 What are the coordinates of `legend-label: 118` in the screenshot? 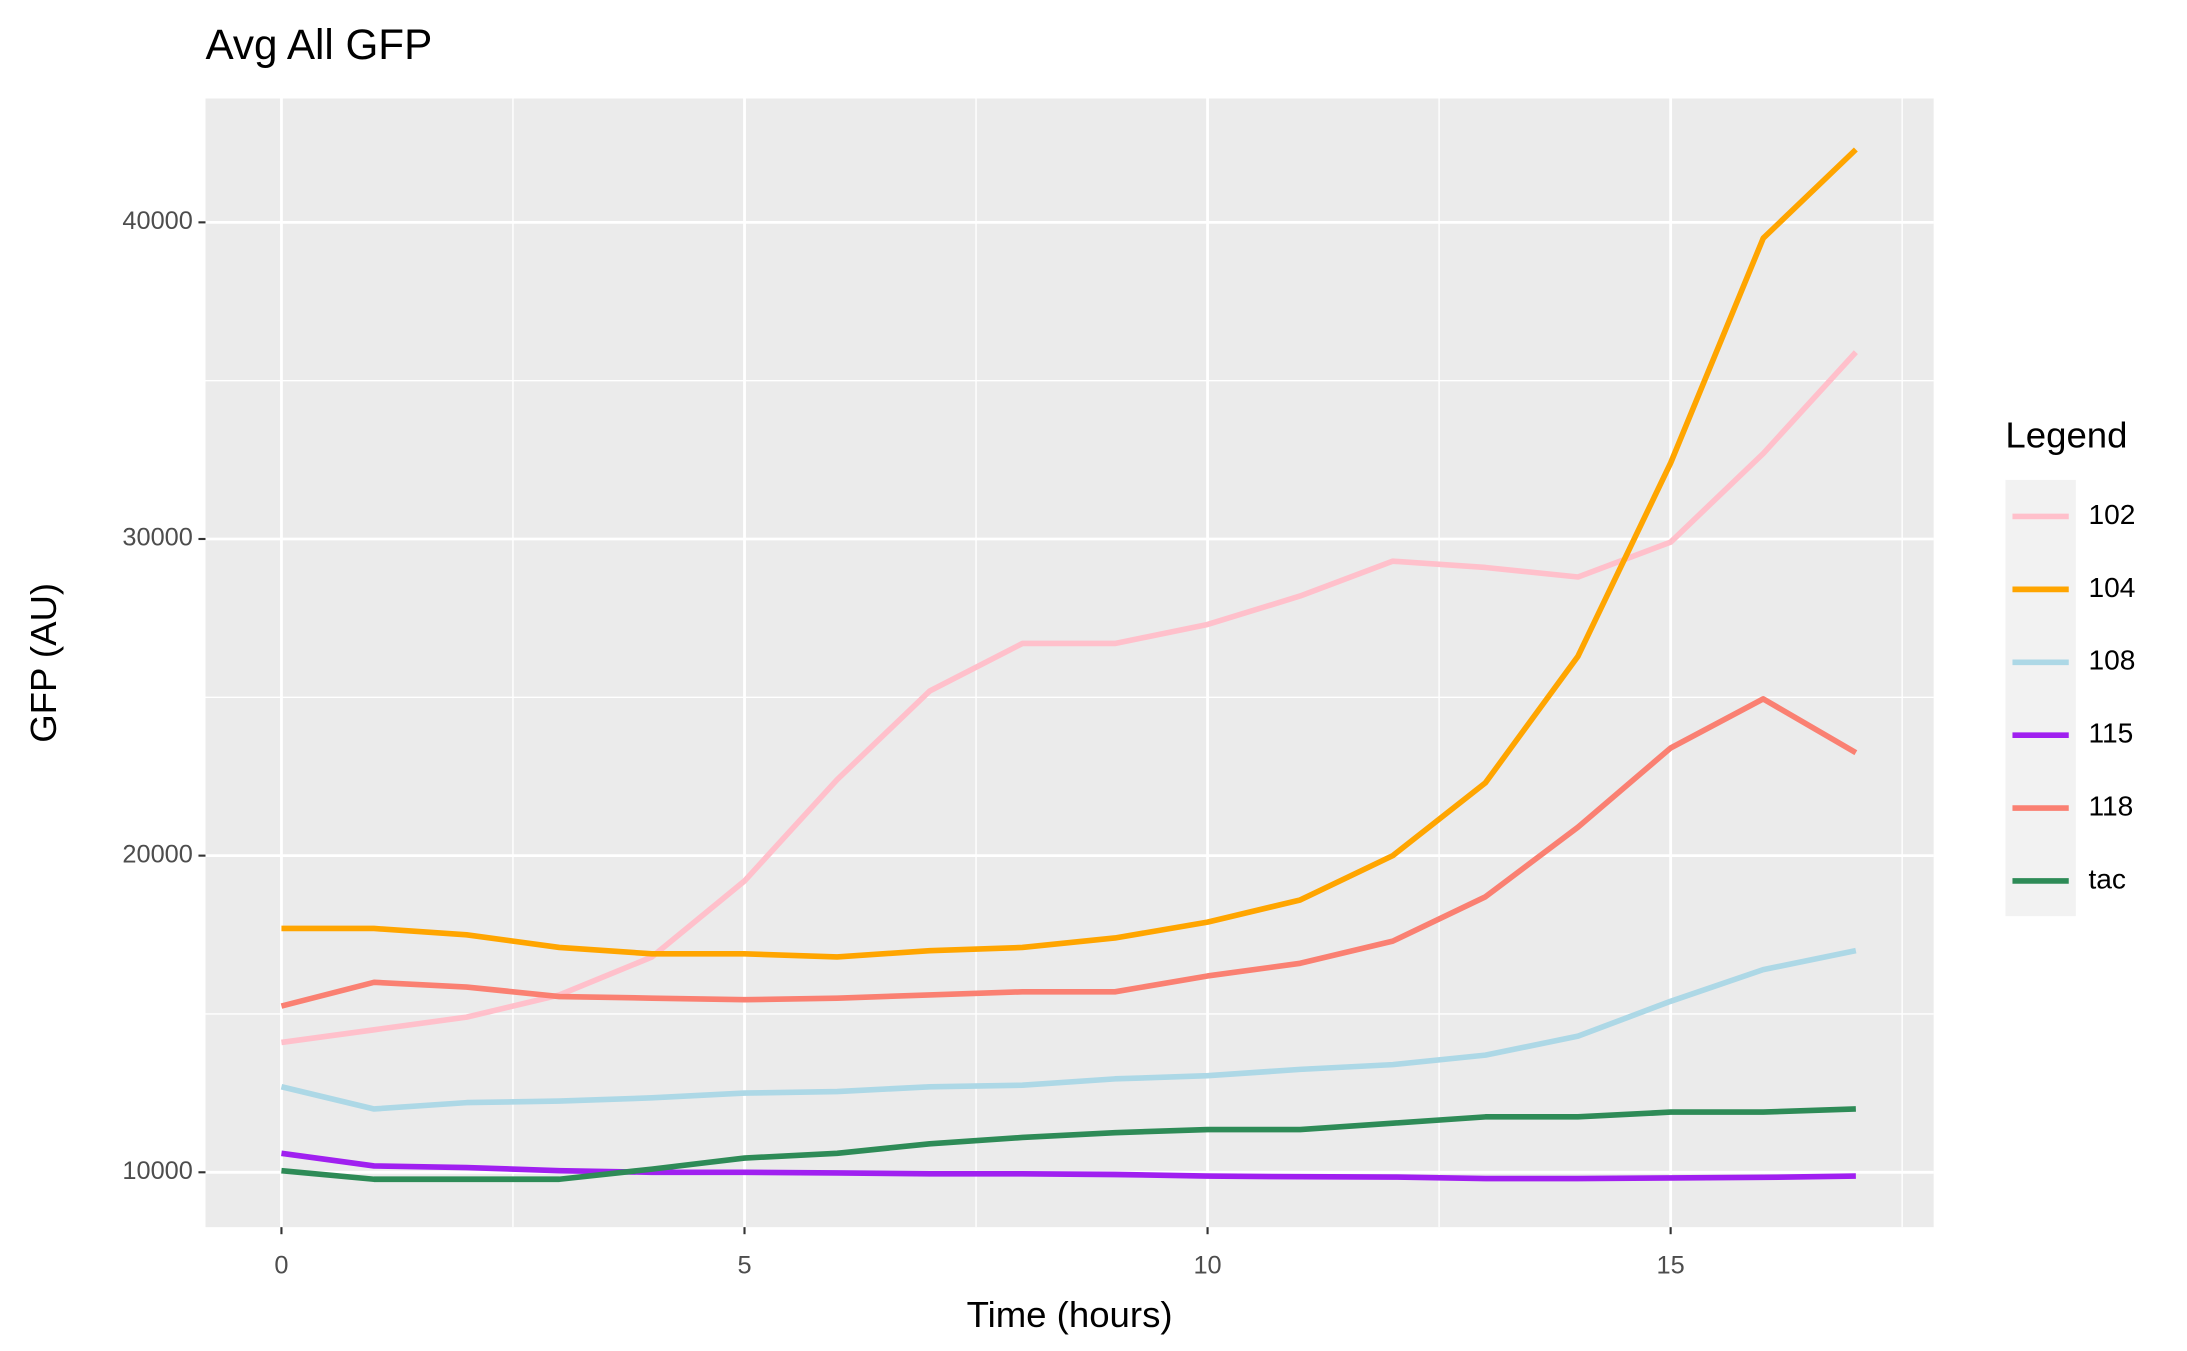 It's located at (2110, 806).